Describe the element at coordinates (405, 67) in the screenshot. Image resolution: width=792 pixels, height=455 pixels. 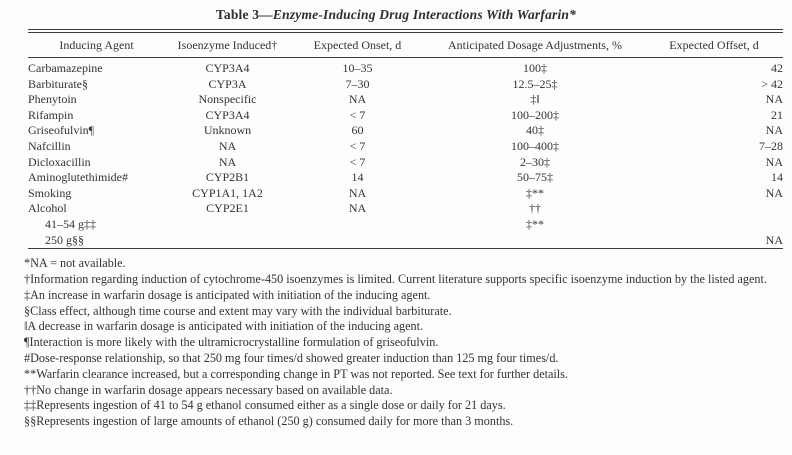
I see `table-row-carbamazepine: Carbamazepine CYP3A4 10–35 100‡ 42` at that location.